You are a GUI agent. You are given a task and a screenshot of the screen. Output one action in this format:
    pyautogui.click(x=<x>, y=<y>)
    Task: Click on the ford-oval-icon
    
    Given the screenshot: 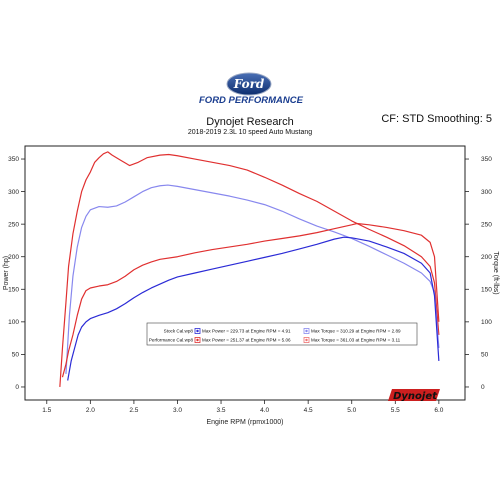 What is the action you would take?
    pyautogui.click(x=249, y=84)
    